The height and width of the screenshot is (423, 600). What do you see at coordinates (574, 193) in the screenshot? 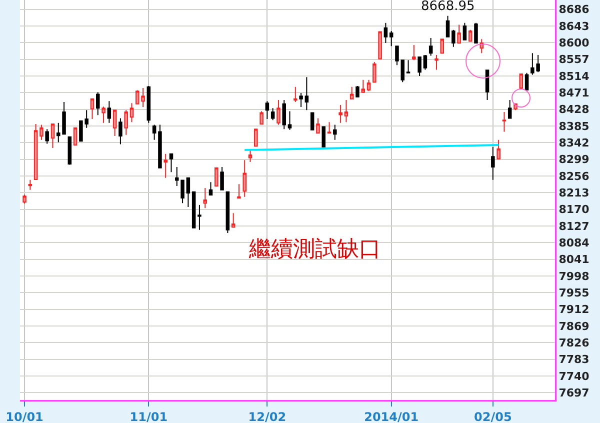
I see `y-tick-label: 8213` at bounding box center [574, 193].